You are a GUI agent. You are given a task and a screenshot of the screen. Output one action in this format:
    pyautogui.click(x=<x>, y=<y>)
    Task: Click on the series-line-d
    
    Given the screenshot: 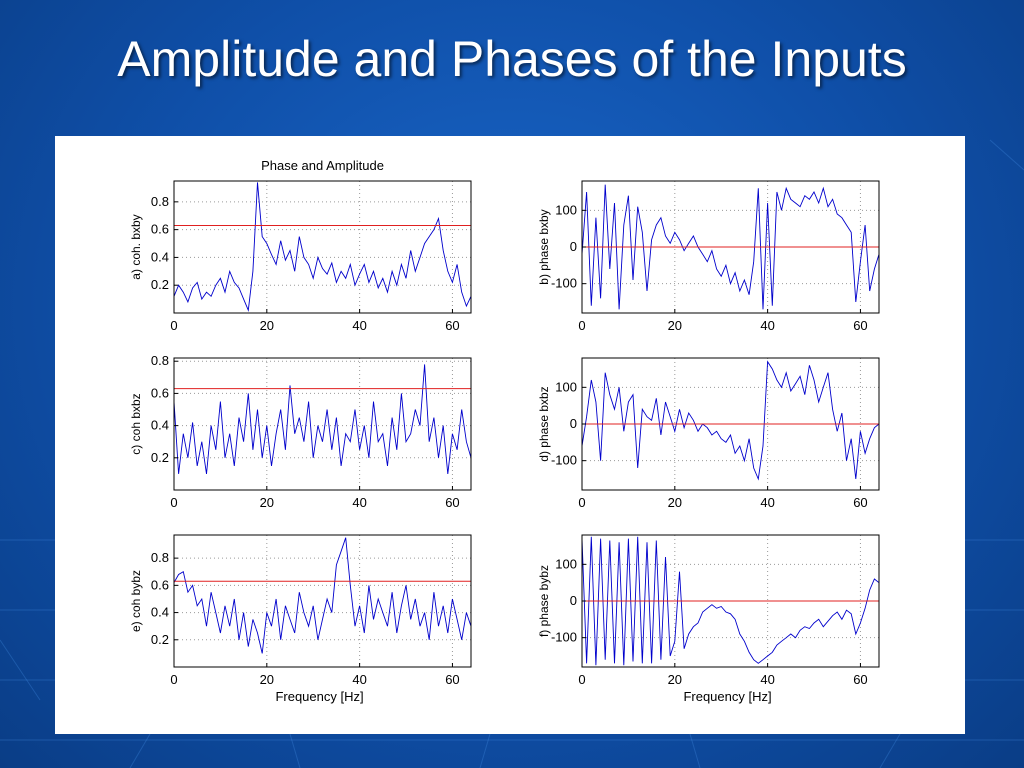 What is the action you would take?
    pyautogui.click(x=730, y=420)
    